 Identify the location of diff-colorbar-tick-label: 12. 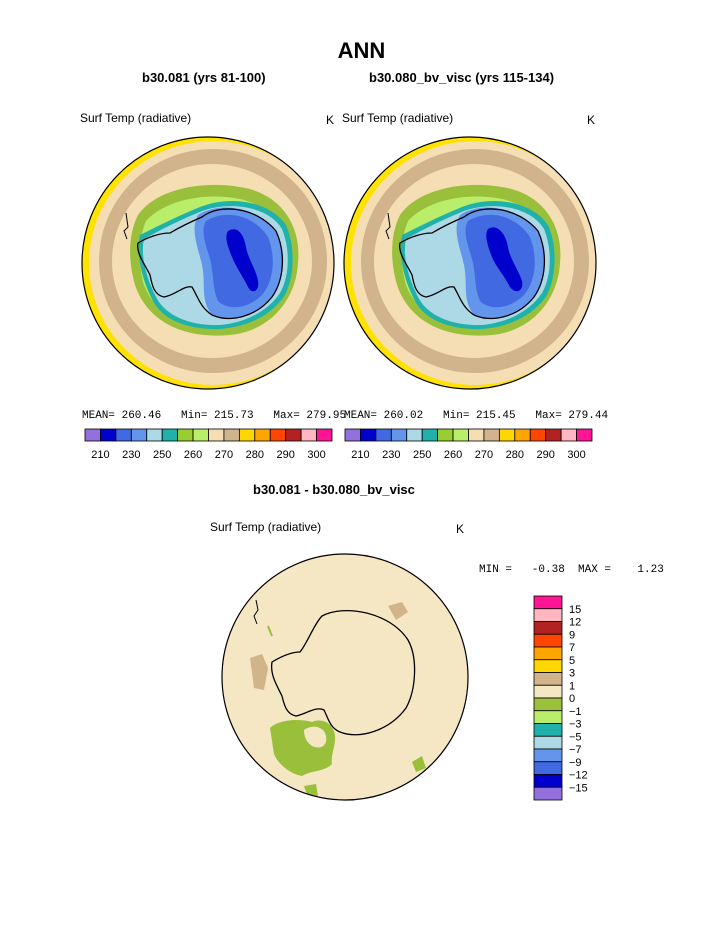
(575, 623).